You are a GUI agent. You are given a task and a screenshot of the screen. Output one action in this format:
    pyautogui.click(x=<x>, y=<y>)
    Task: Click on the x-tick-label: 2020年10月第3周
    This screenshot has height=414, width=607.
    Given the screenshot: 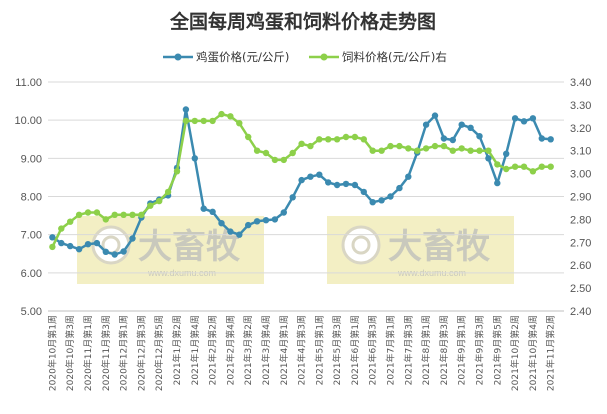 What is the action you would take?
    pyautogui.click(x=70, y=353)
    